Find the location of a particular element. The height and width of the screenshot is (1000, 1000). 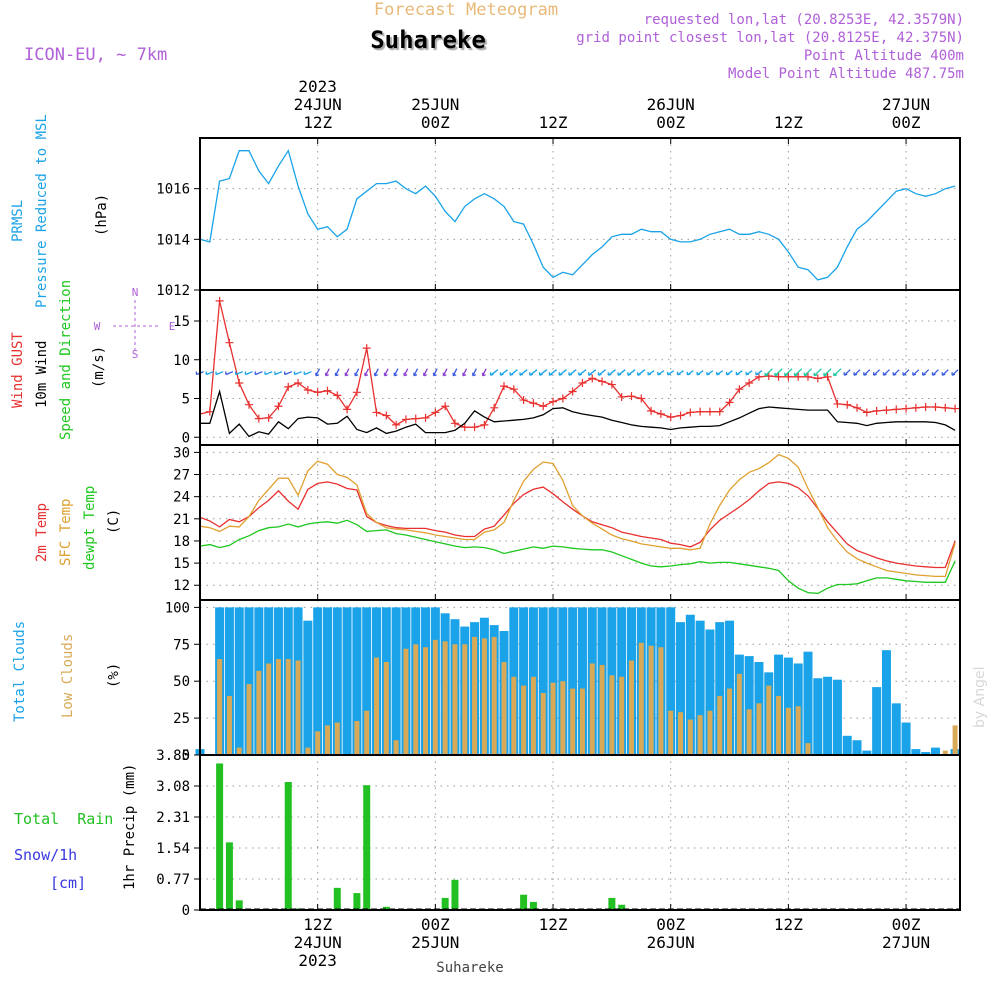

top-time-label: 25JUN is located at coordinates (435, 104).